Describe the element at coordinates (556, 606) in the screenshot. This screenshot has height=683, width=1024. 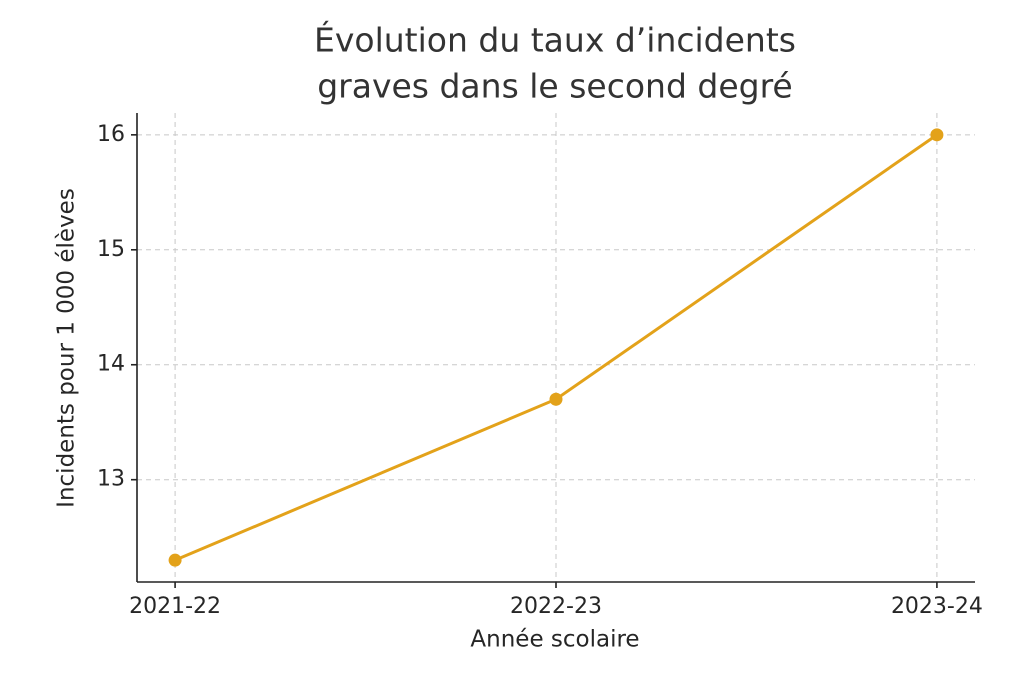
I see `x-tick-label: 2022-23` at that location.